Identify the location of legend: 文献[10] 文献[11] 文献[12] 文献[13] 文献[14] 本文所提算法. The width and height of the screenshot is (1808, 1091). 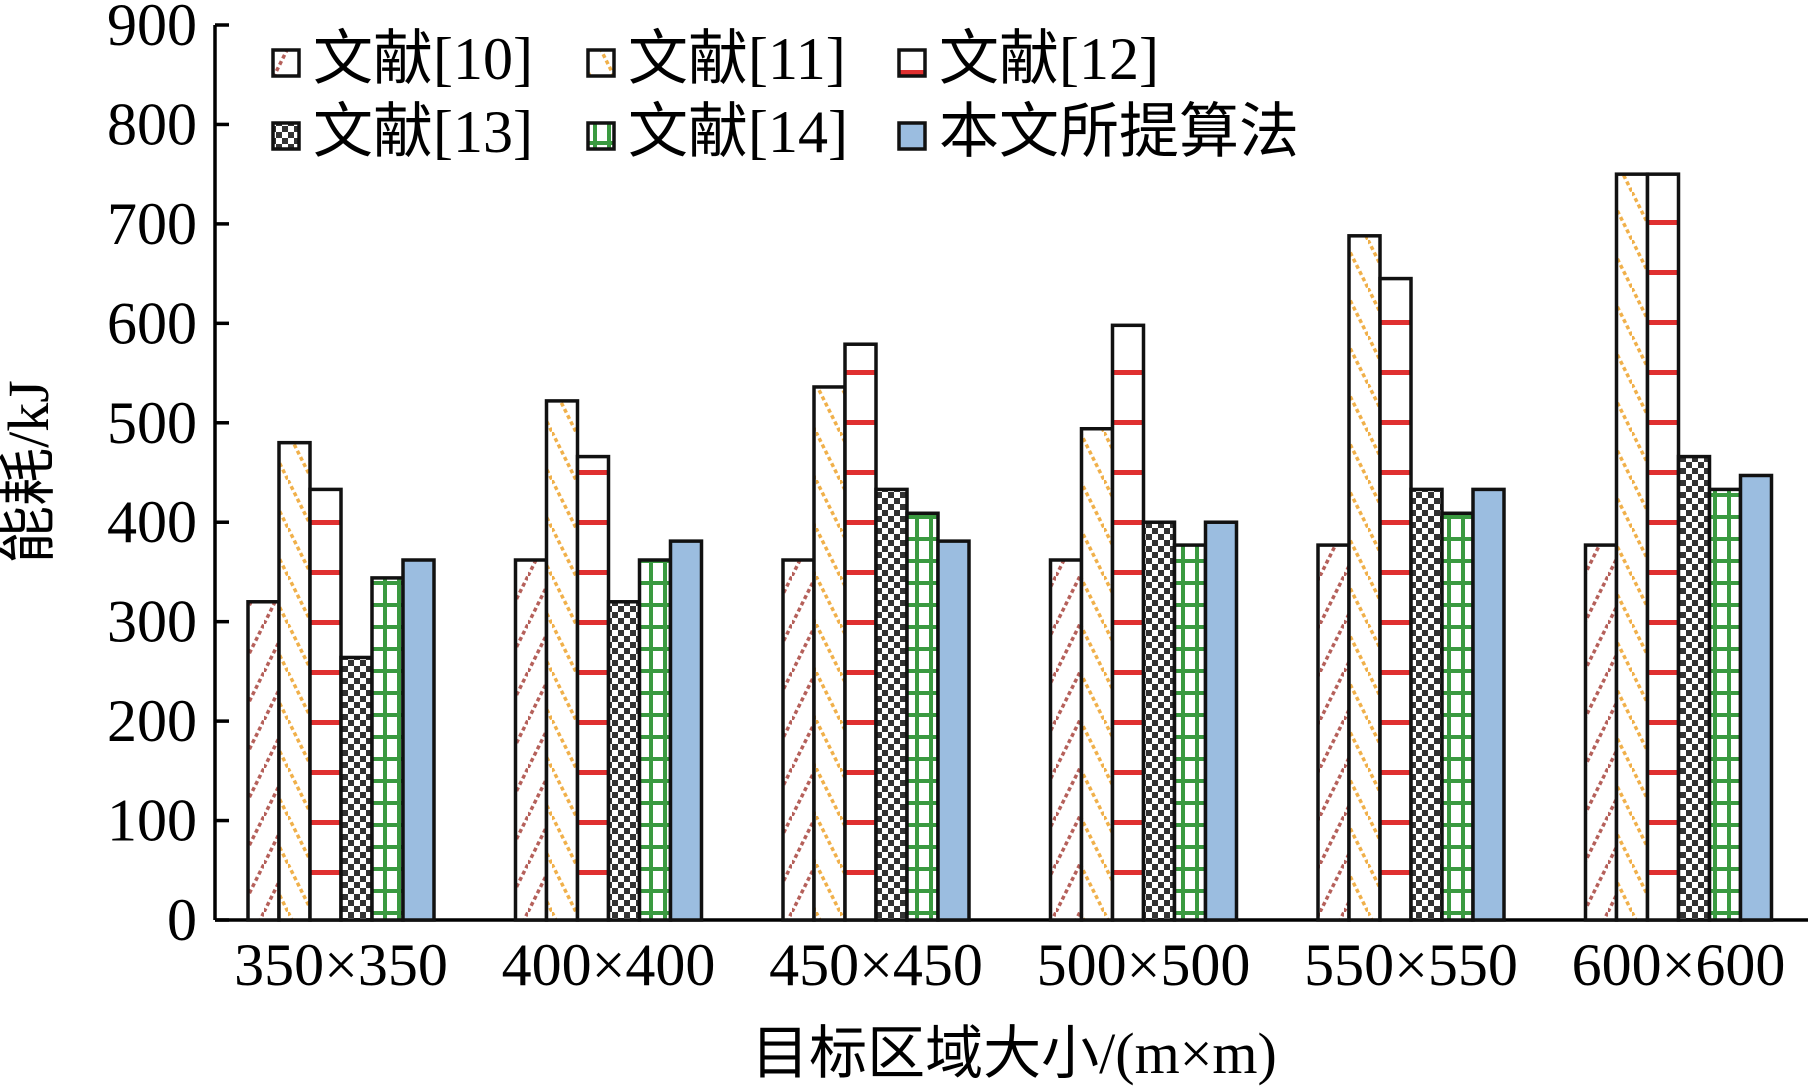
(785, 95).